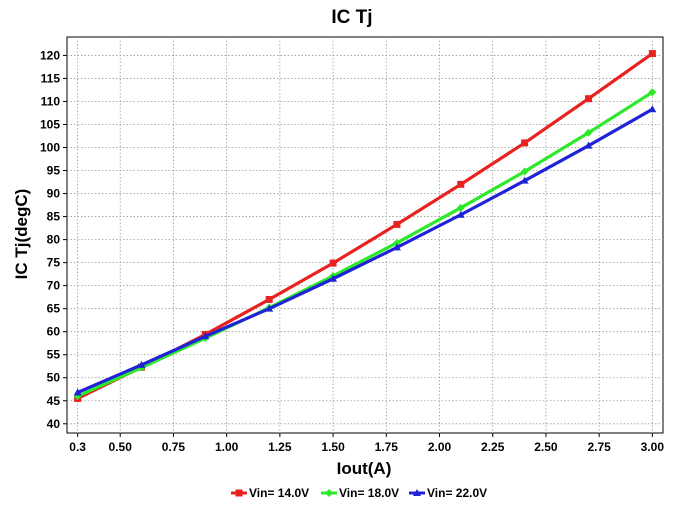 The height and width of the screenshot is (513, 678). I want to click on y-axis-ticks: 40 45 50 55 60 65 70 75 80 85 90 95 100 105 110 115 120, so click(53, 239).